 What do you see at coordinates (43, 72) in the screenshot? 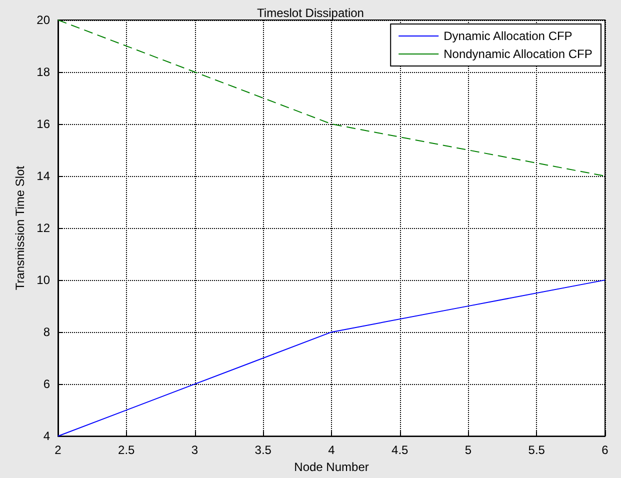
I see `y-tick-label: 18` at bounding box center [43, 72].